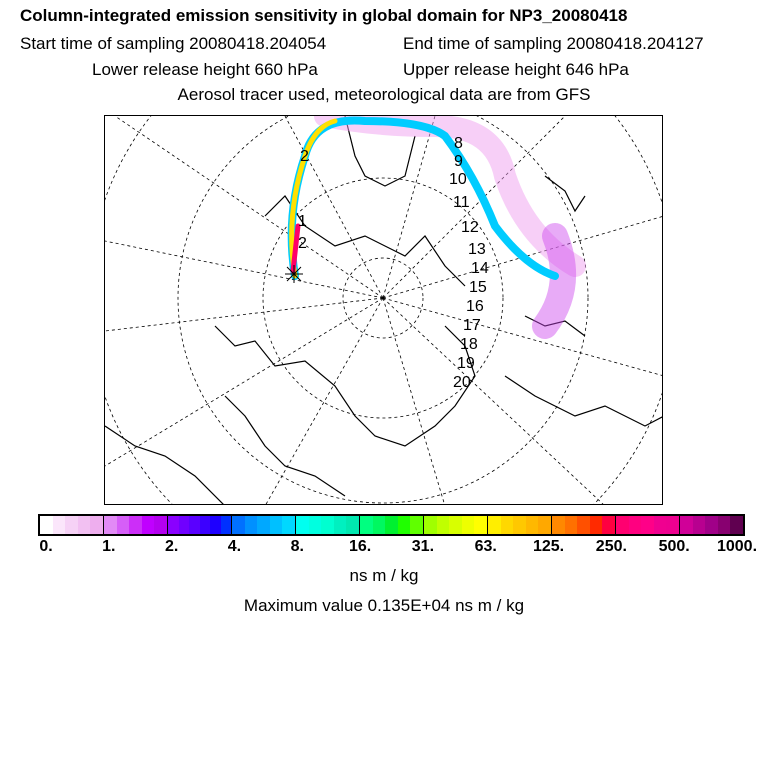 Image resolution: width=768 pixels, height=768 pixels. I want to click on track-label: 16, so click(475, 306).